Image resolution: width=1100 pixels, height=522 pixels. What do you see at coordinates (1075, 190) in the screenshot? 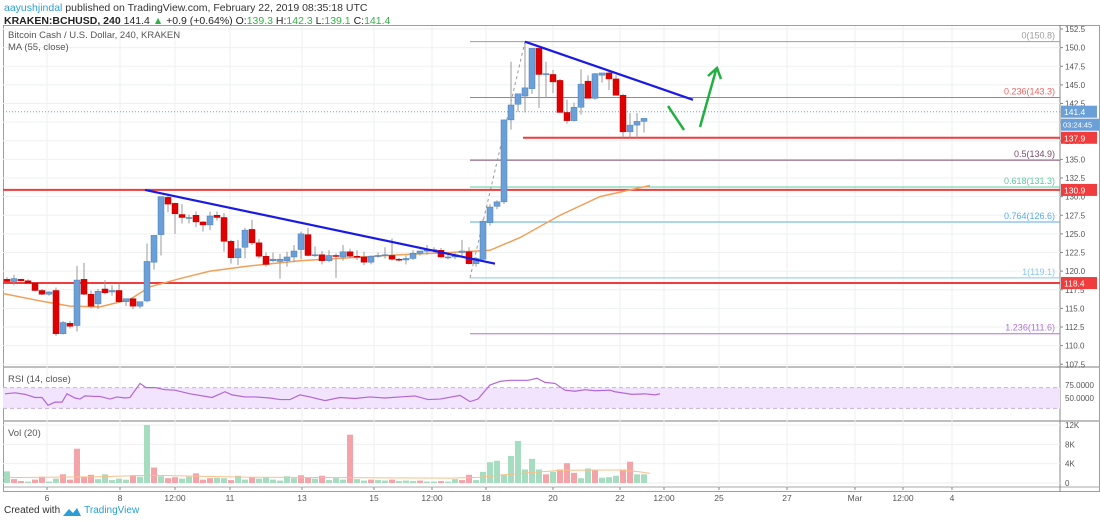
I see `price-label-text: 130.9` at bounding box center [1075, 190].